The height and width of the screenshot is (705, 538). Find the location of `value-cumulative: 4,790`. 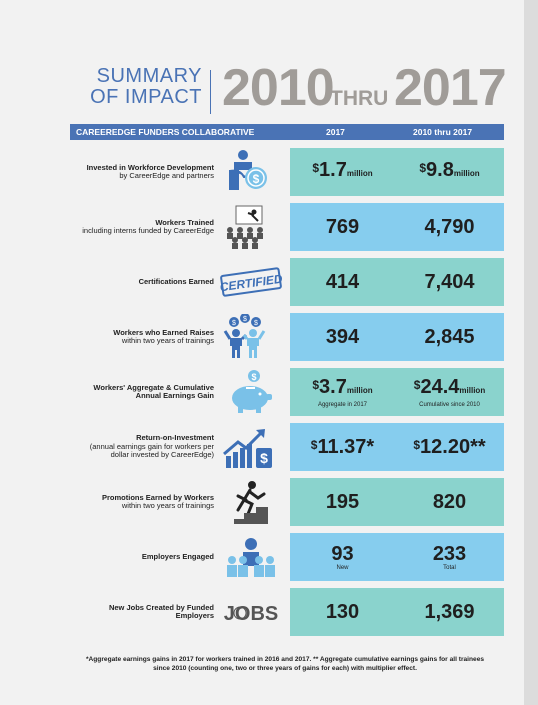

value-cumulative: 4,790 is located at coordinates (449, 227).